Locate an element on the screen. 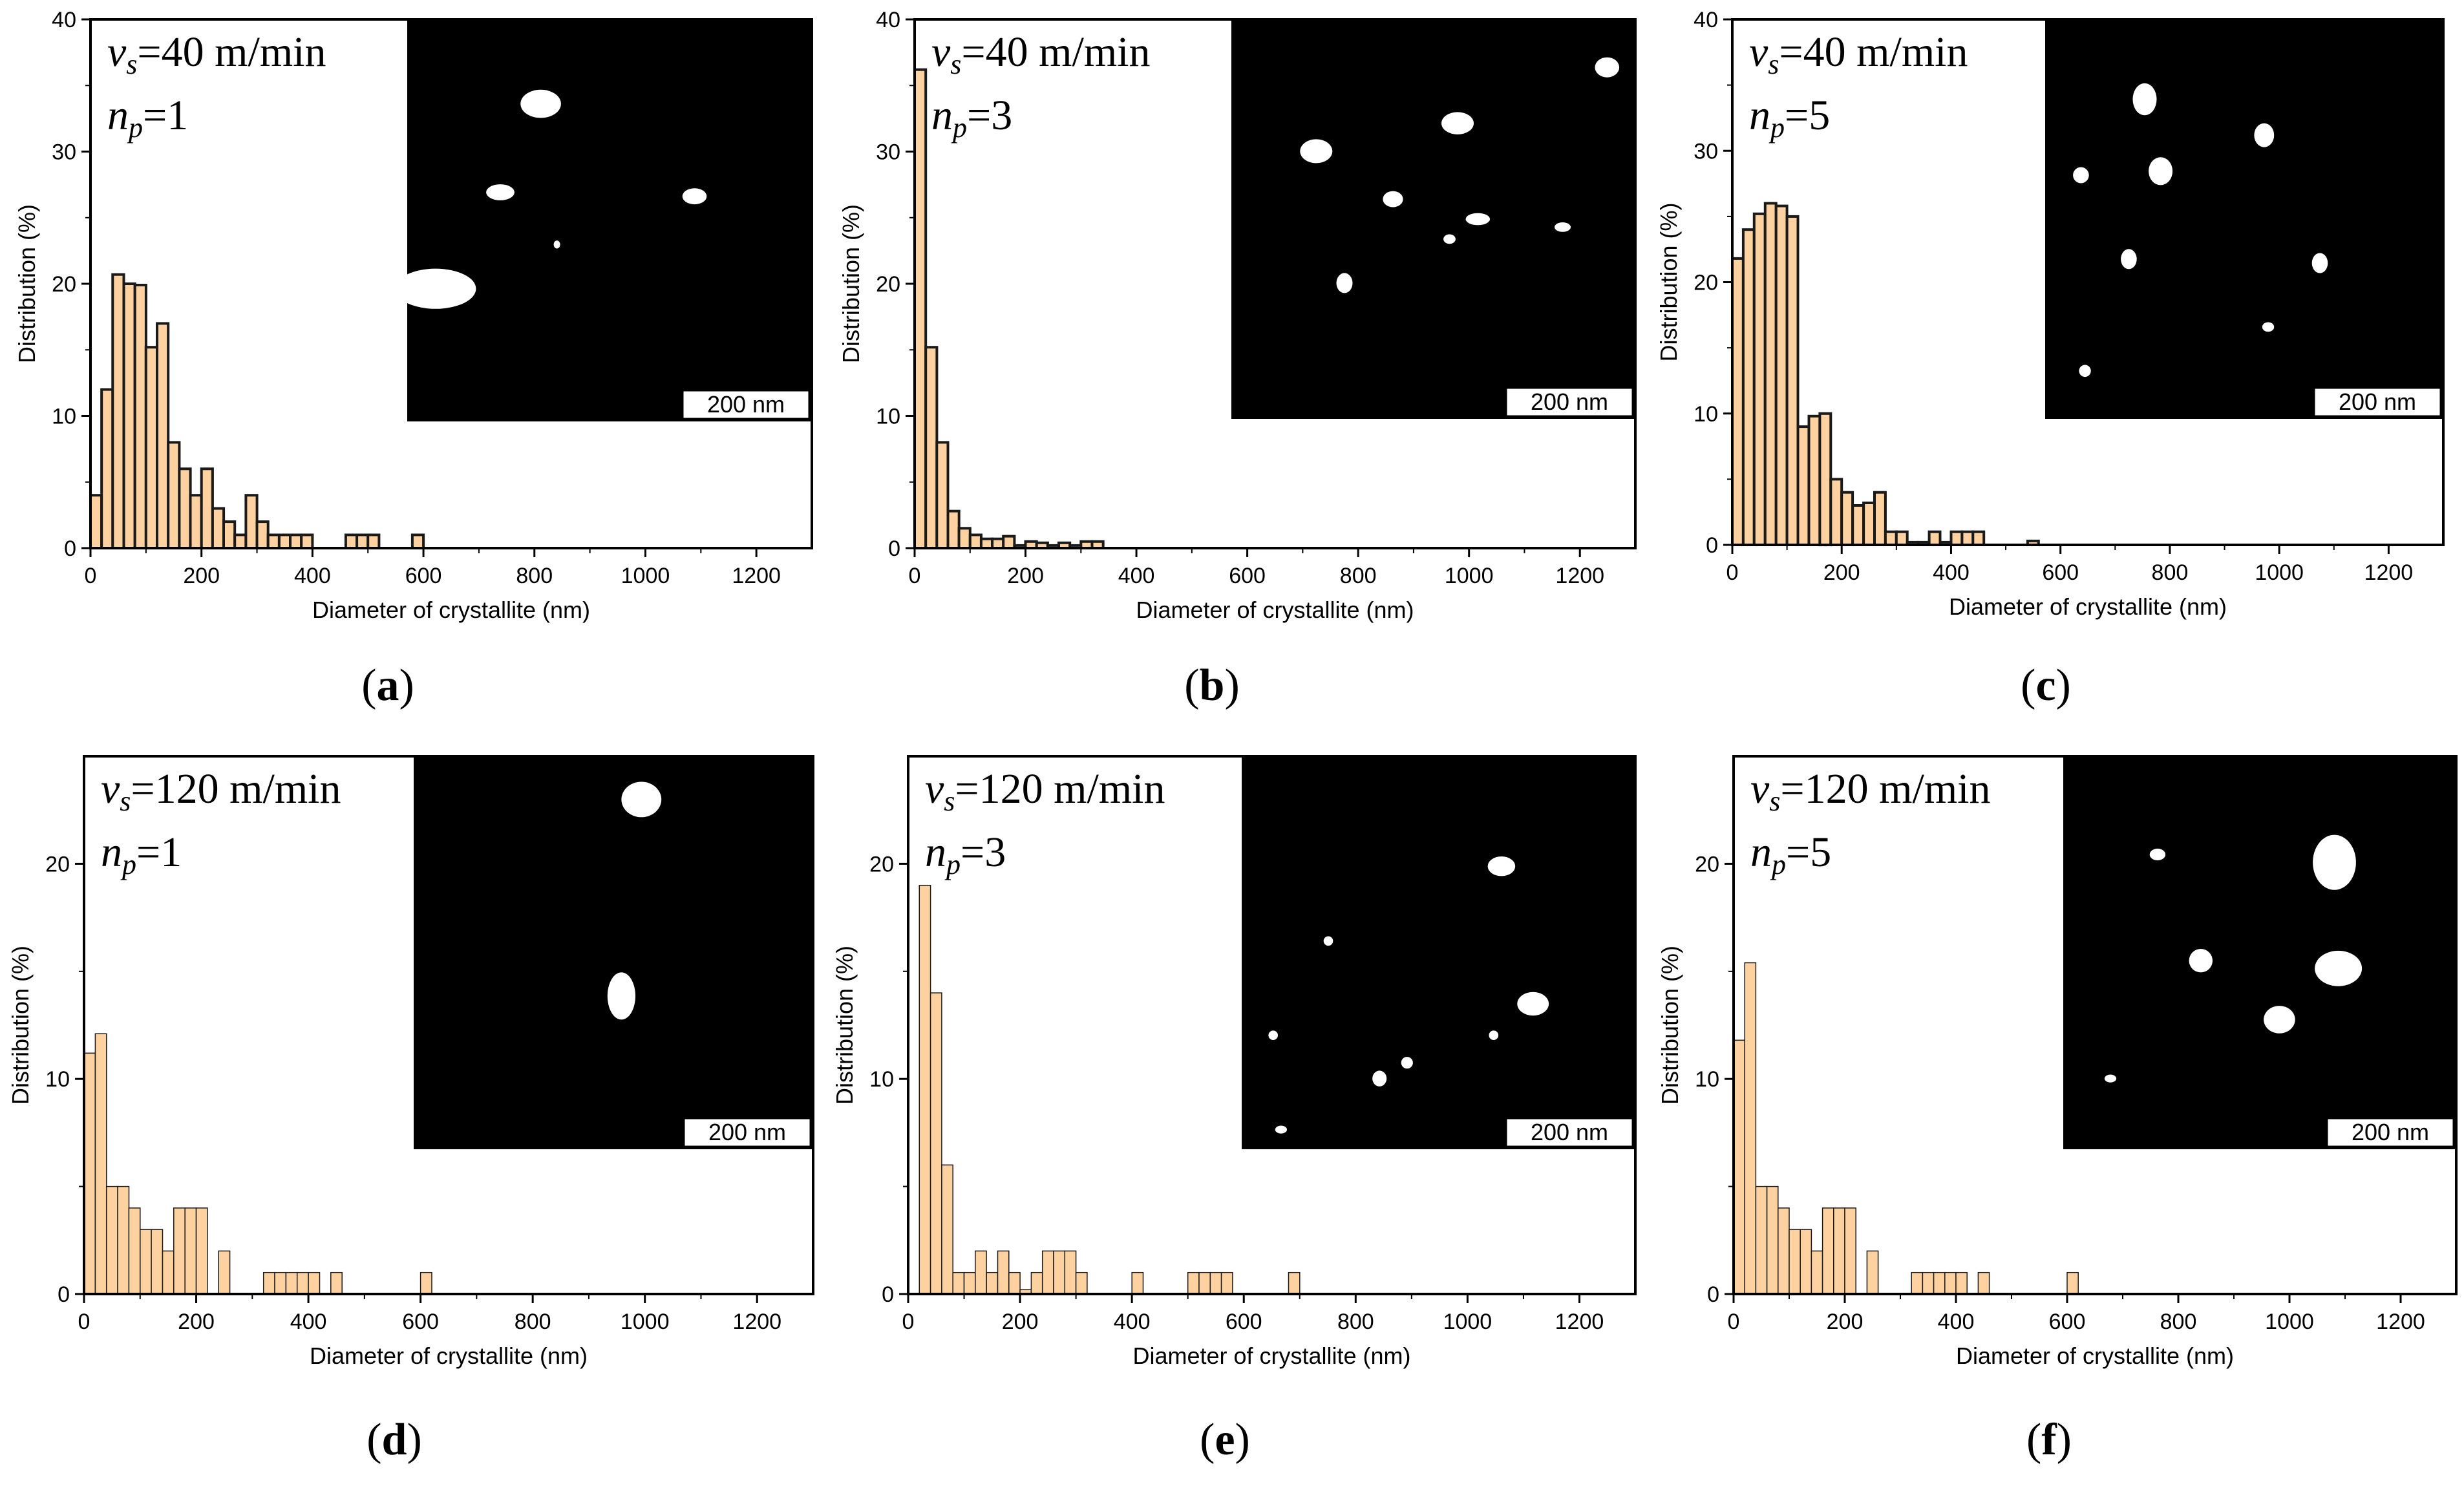  panel-caption: (b) is located at coordinates (1212, 685).